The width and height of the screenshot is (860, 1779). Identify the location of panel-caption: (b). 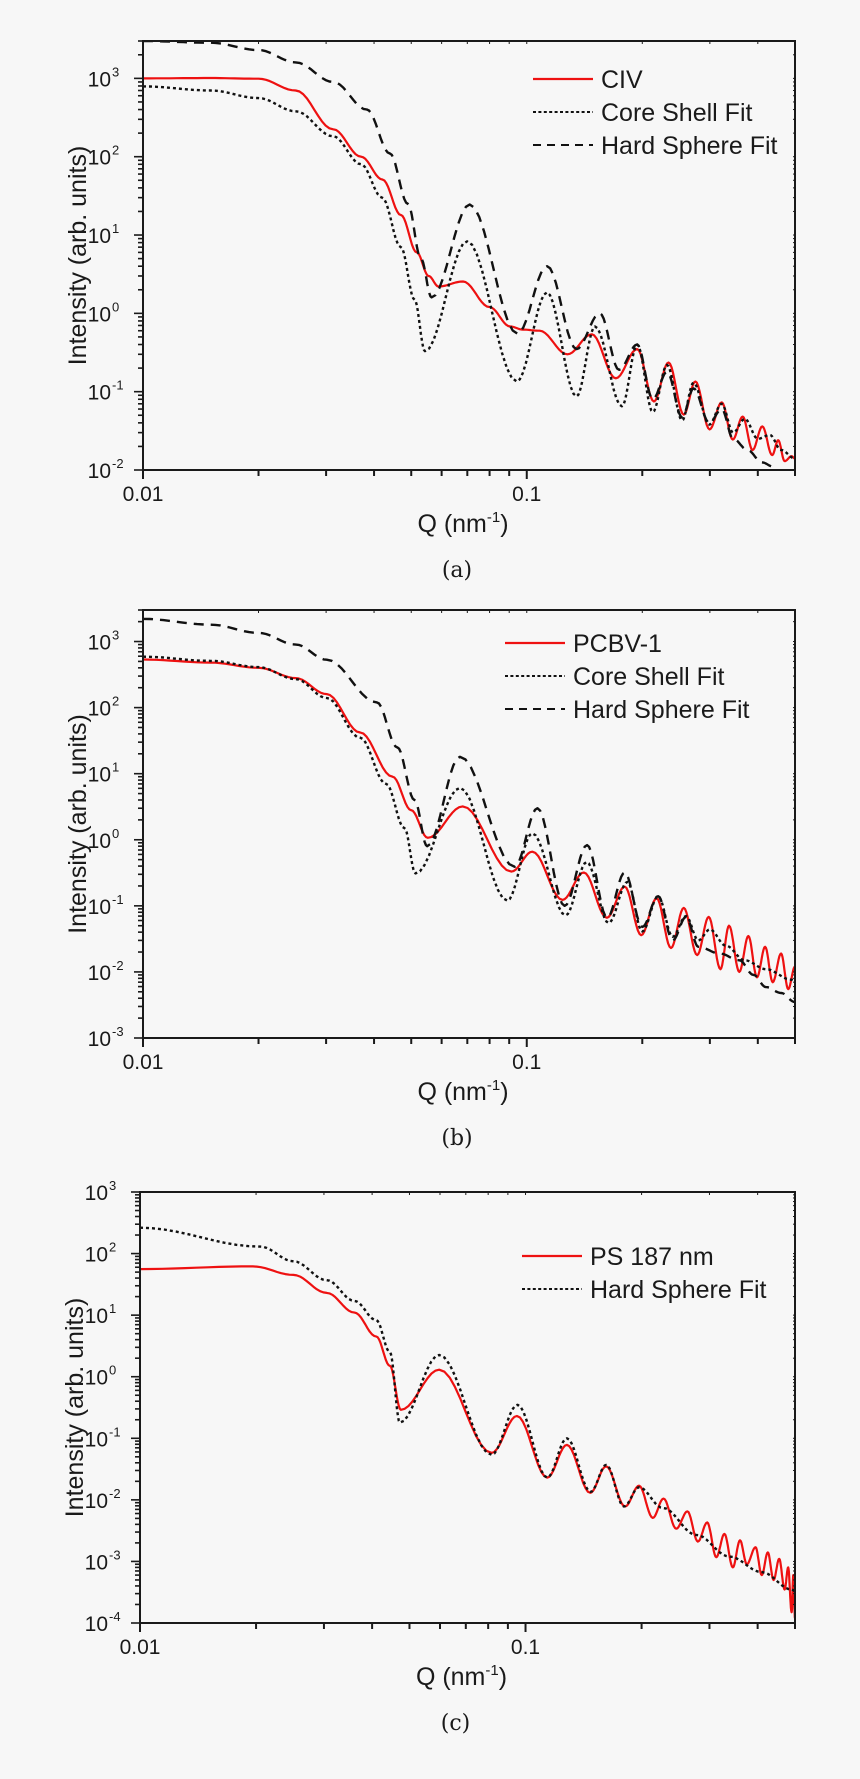
(456, 1138).